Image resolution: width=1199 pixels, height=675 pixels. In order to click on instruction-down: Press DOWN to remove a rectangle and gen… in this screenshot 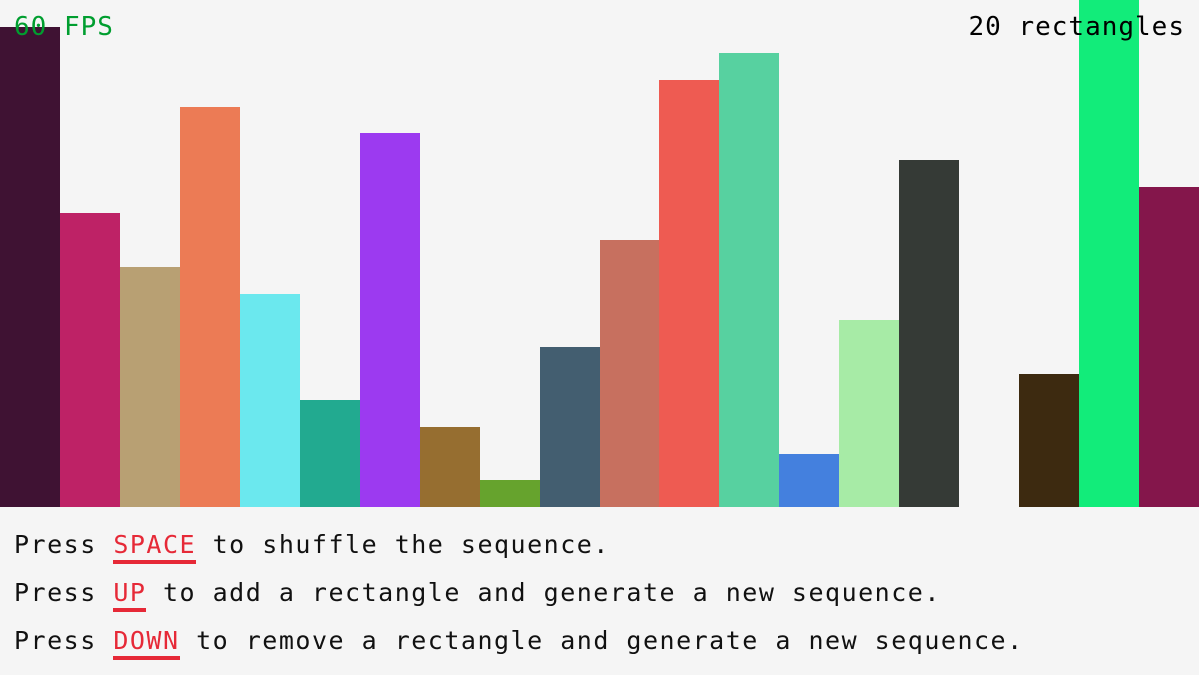, I will do `click(519, 643)`.